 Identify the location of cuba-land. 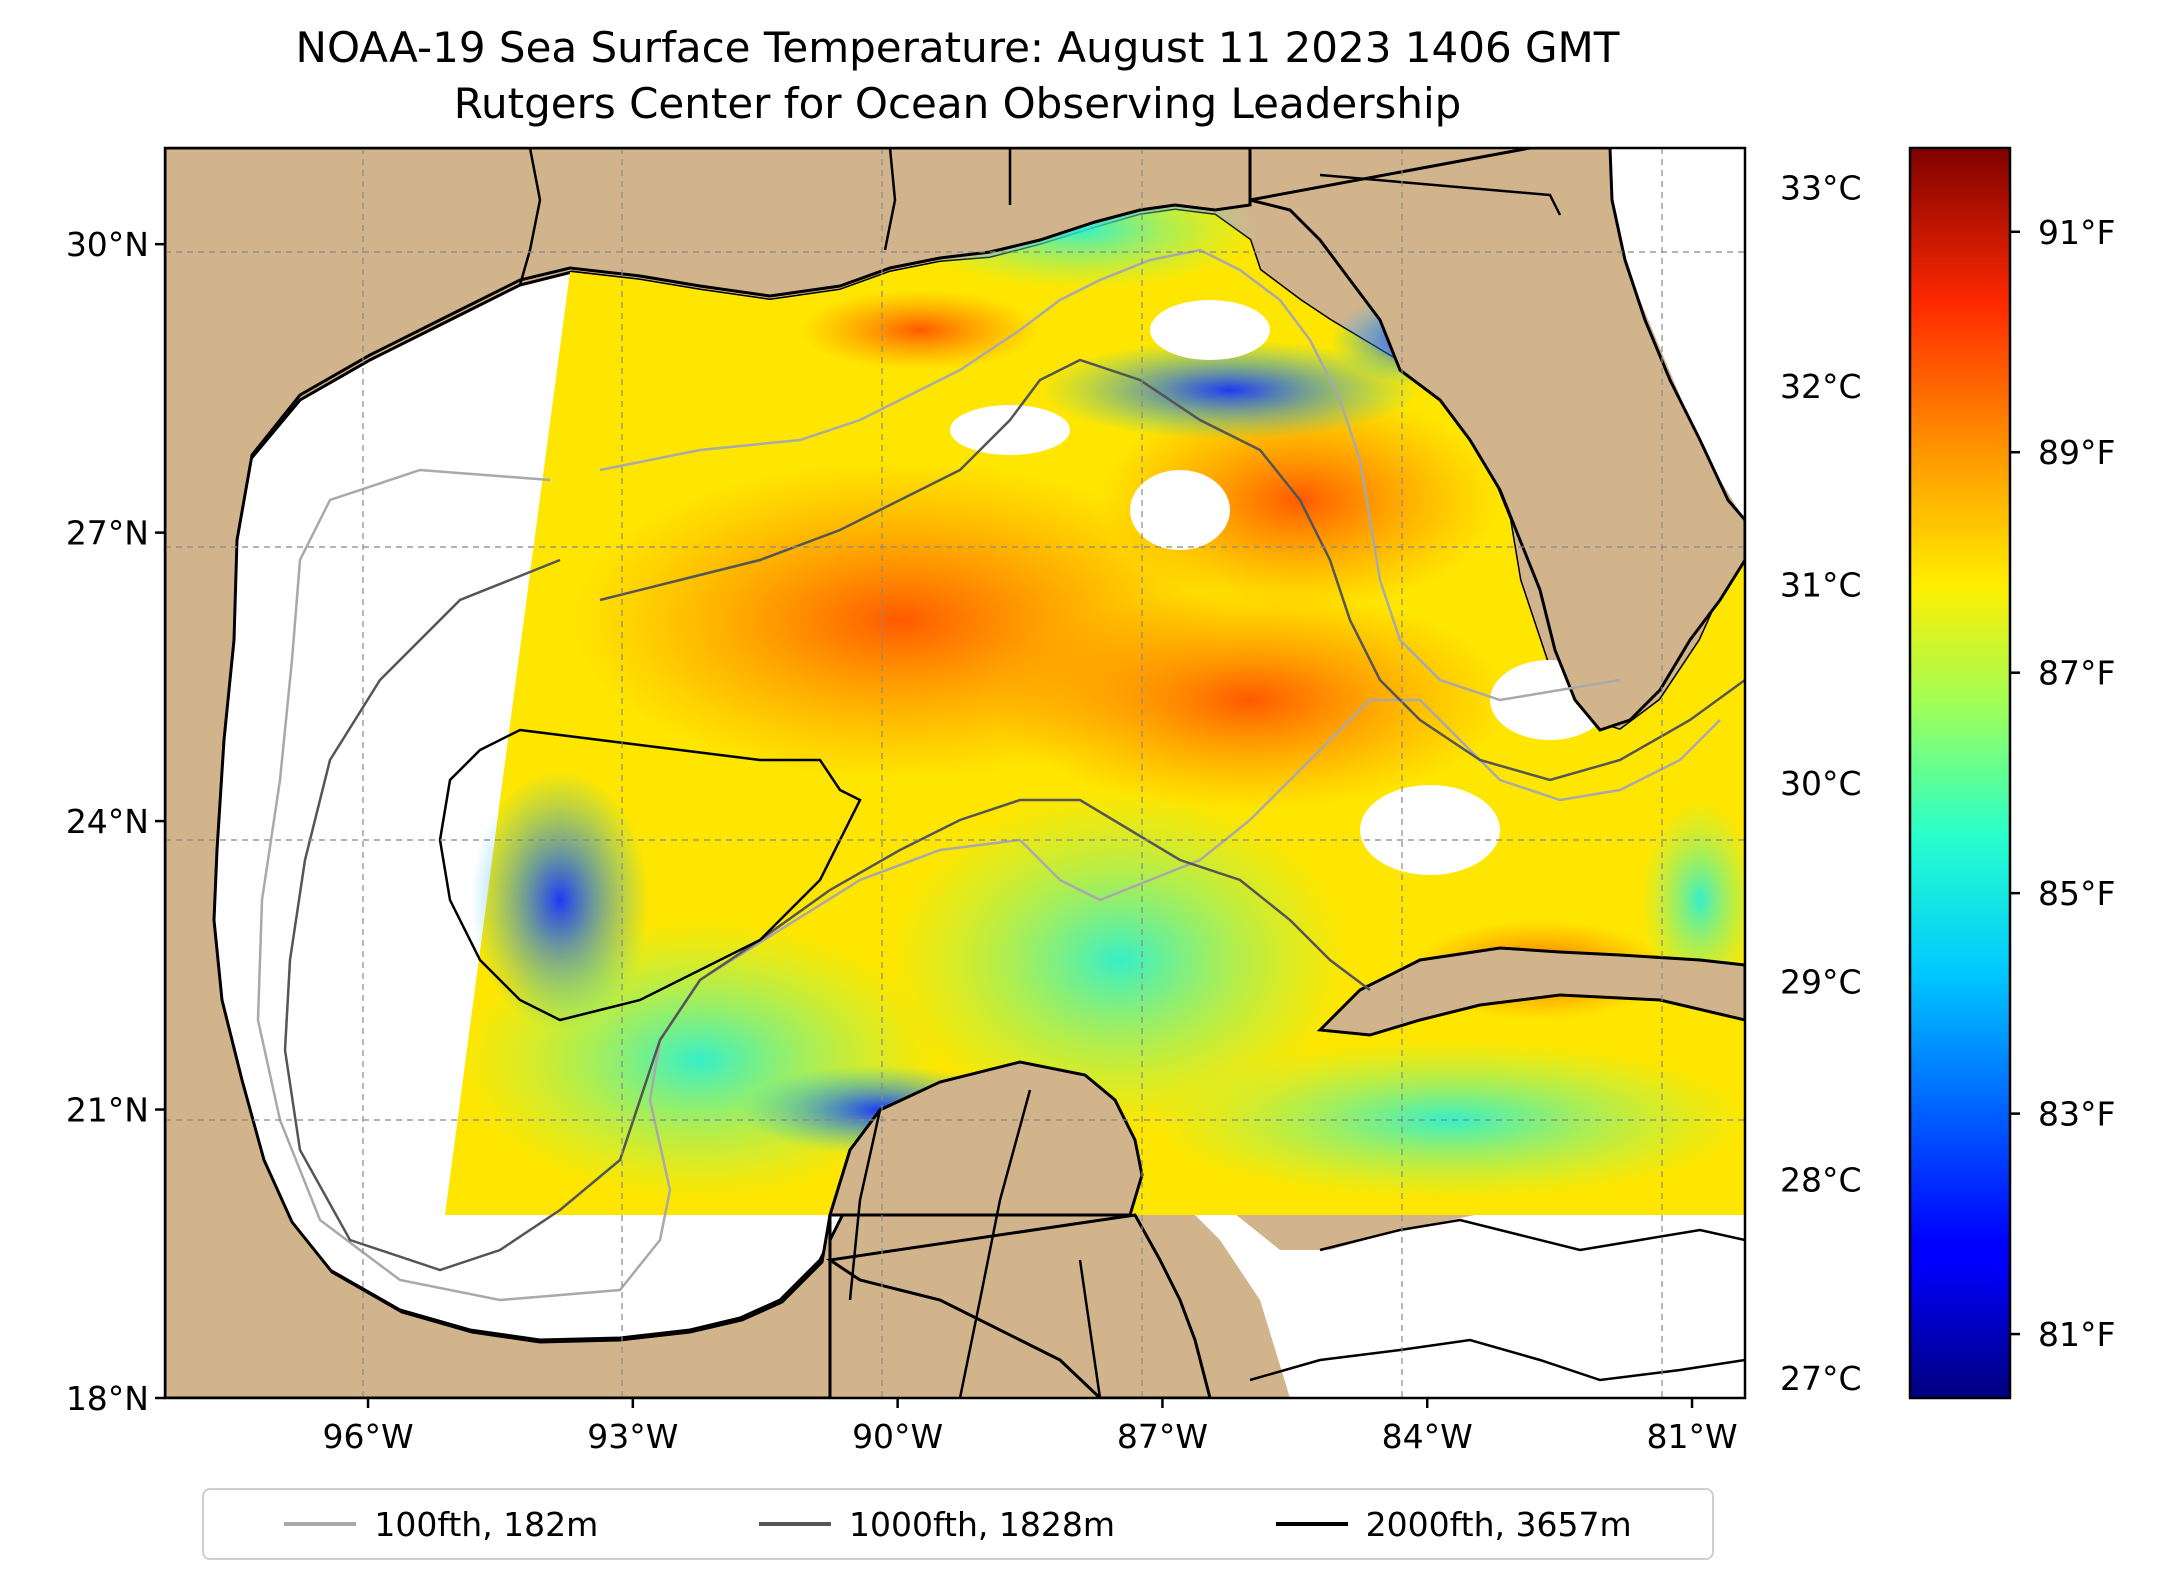
(1530, 991).